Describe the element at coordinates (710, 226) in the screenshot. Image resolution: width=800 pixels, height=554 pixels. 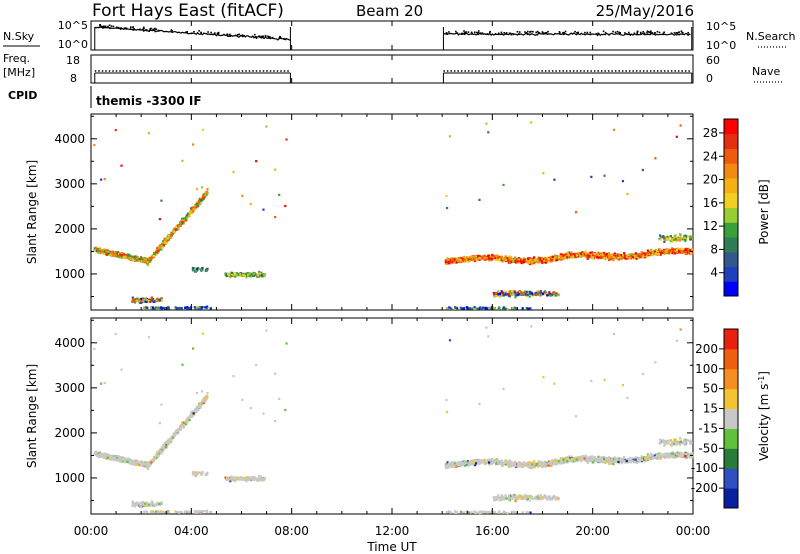
I see `colorbar-tick-label: 12` at that location.